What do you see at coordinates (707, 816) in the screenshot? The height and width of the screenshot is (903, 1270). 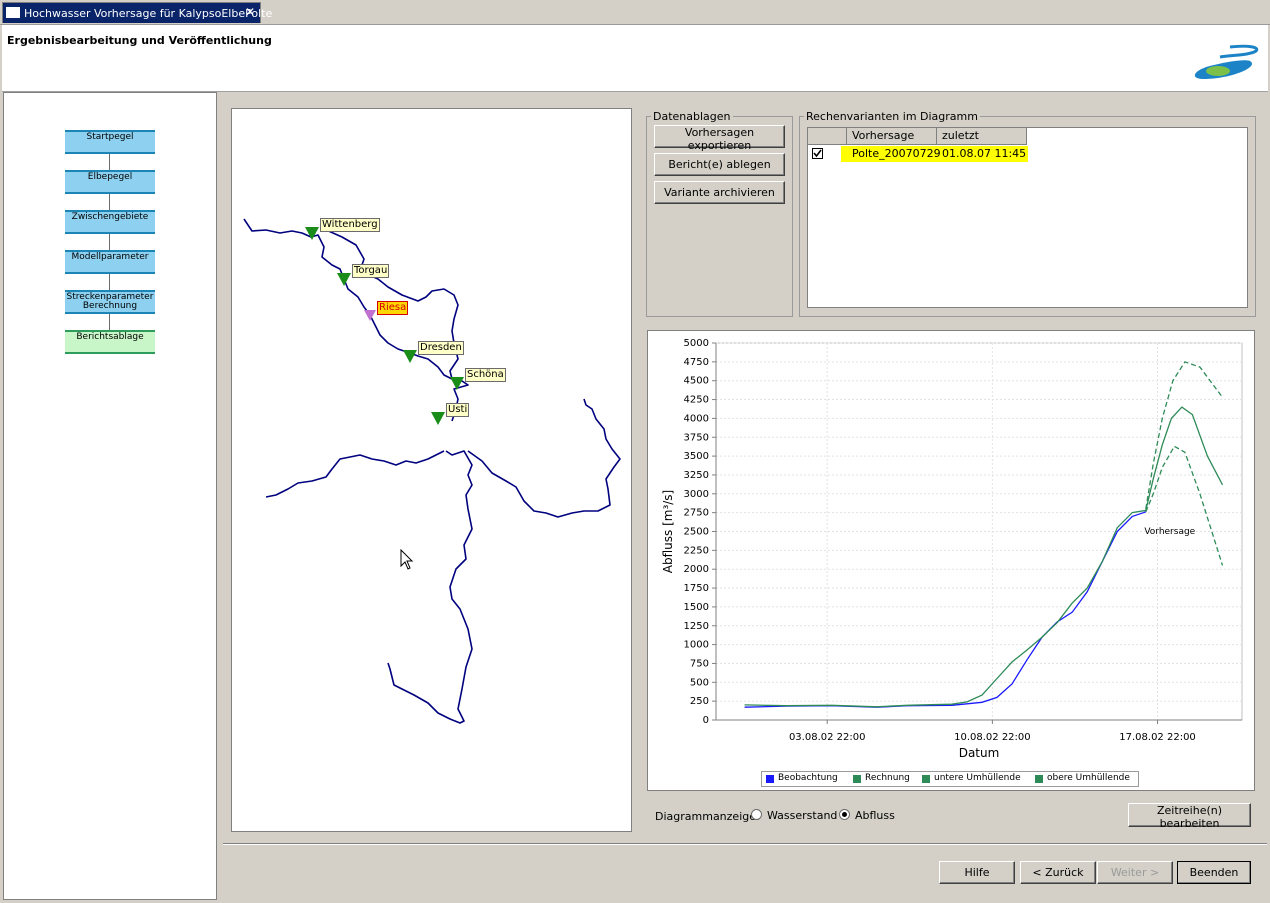 I see `diagram-mode-label: Diagrammanzeige:` at bounding box center [707, 816].